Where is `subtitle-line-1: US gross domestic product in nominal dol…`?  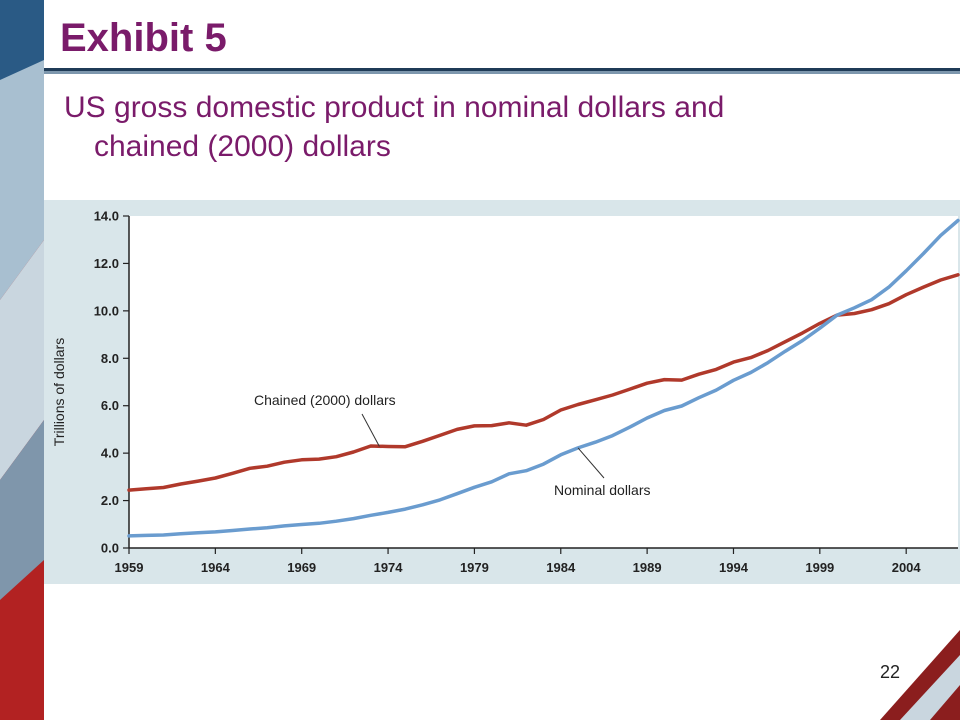
subtitle-line-1: US gross domestic product in nominal dol… is located at coordinates (394, 107).